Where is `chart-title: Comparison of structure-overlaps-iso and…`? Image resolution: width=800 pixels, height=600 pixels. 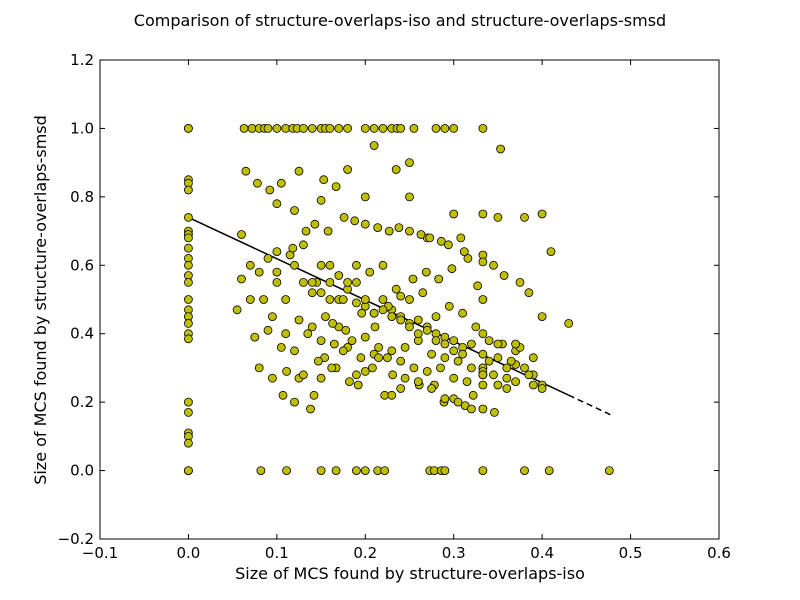 chart-title: Comparison of structure-overlaps-iso and… is located at coordinates (400, 20).